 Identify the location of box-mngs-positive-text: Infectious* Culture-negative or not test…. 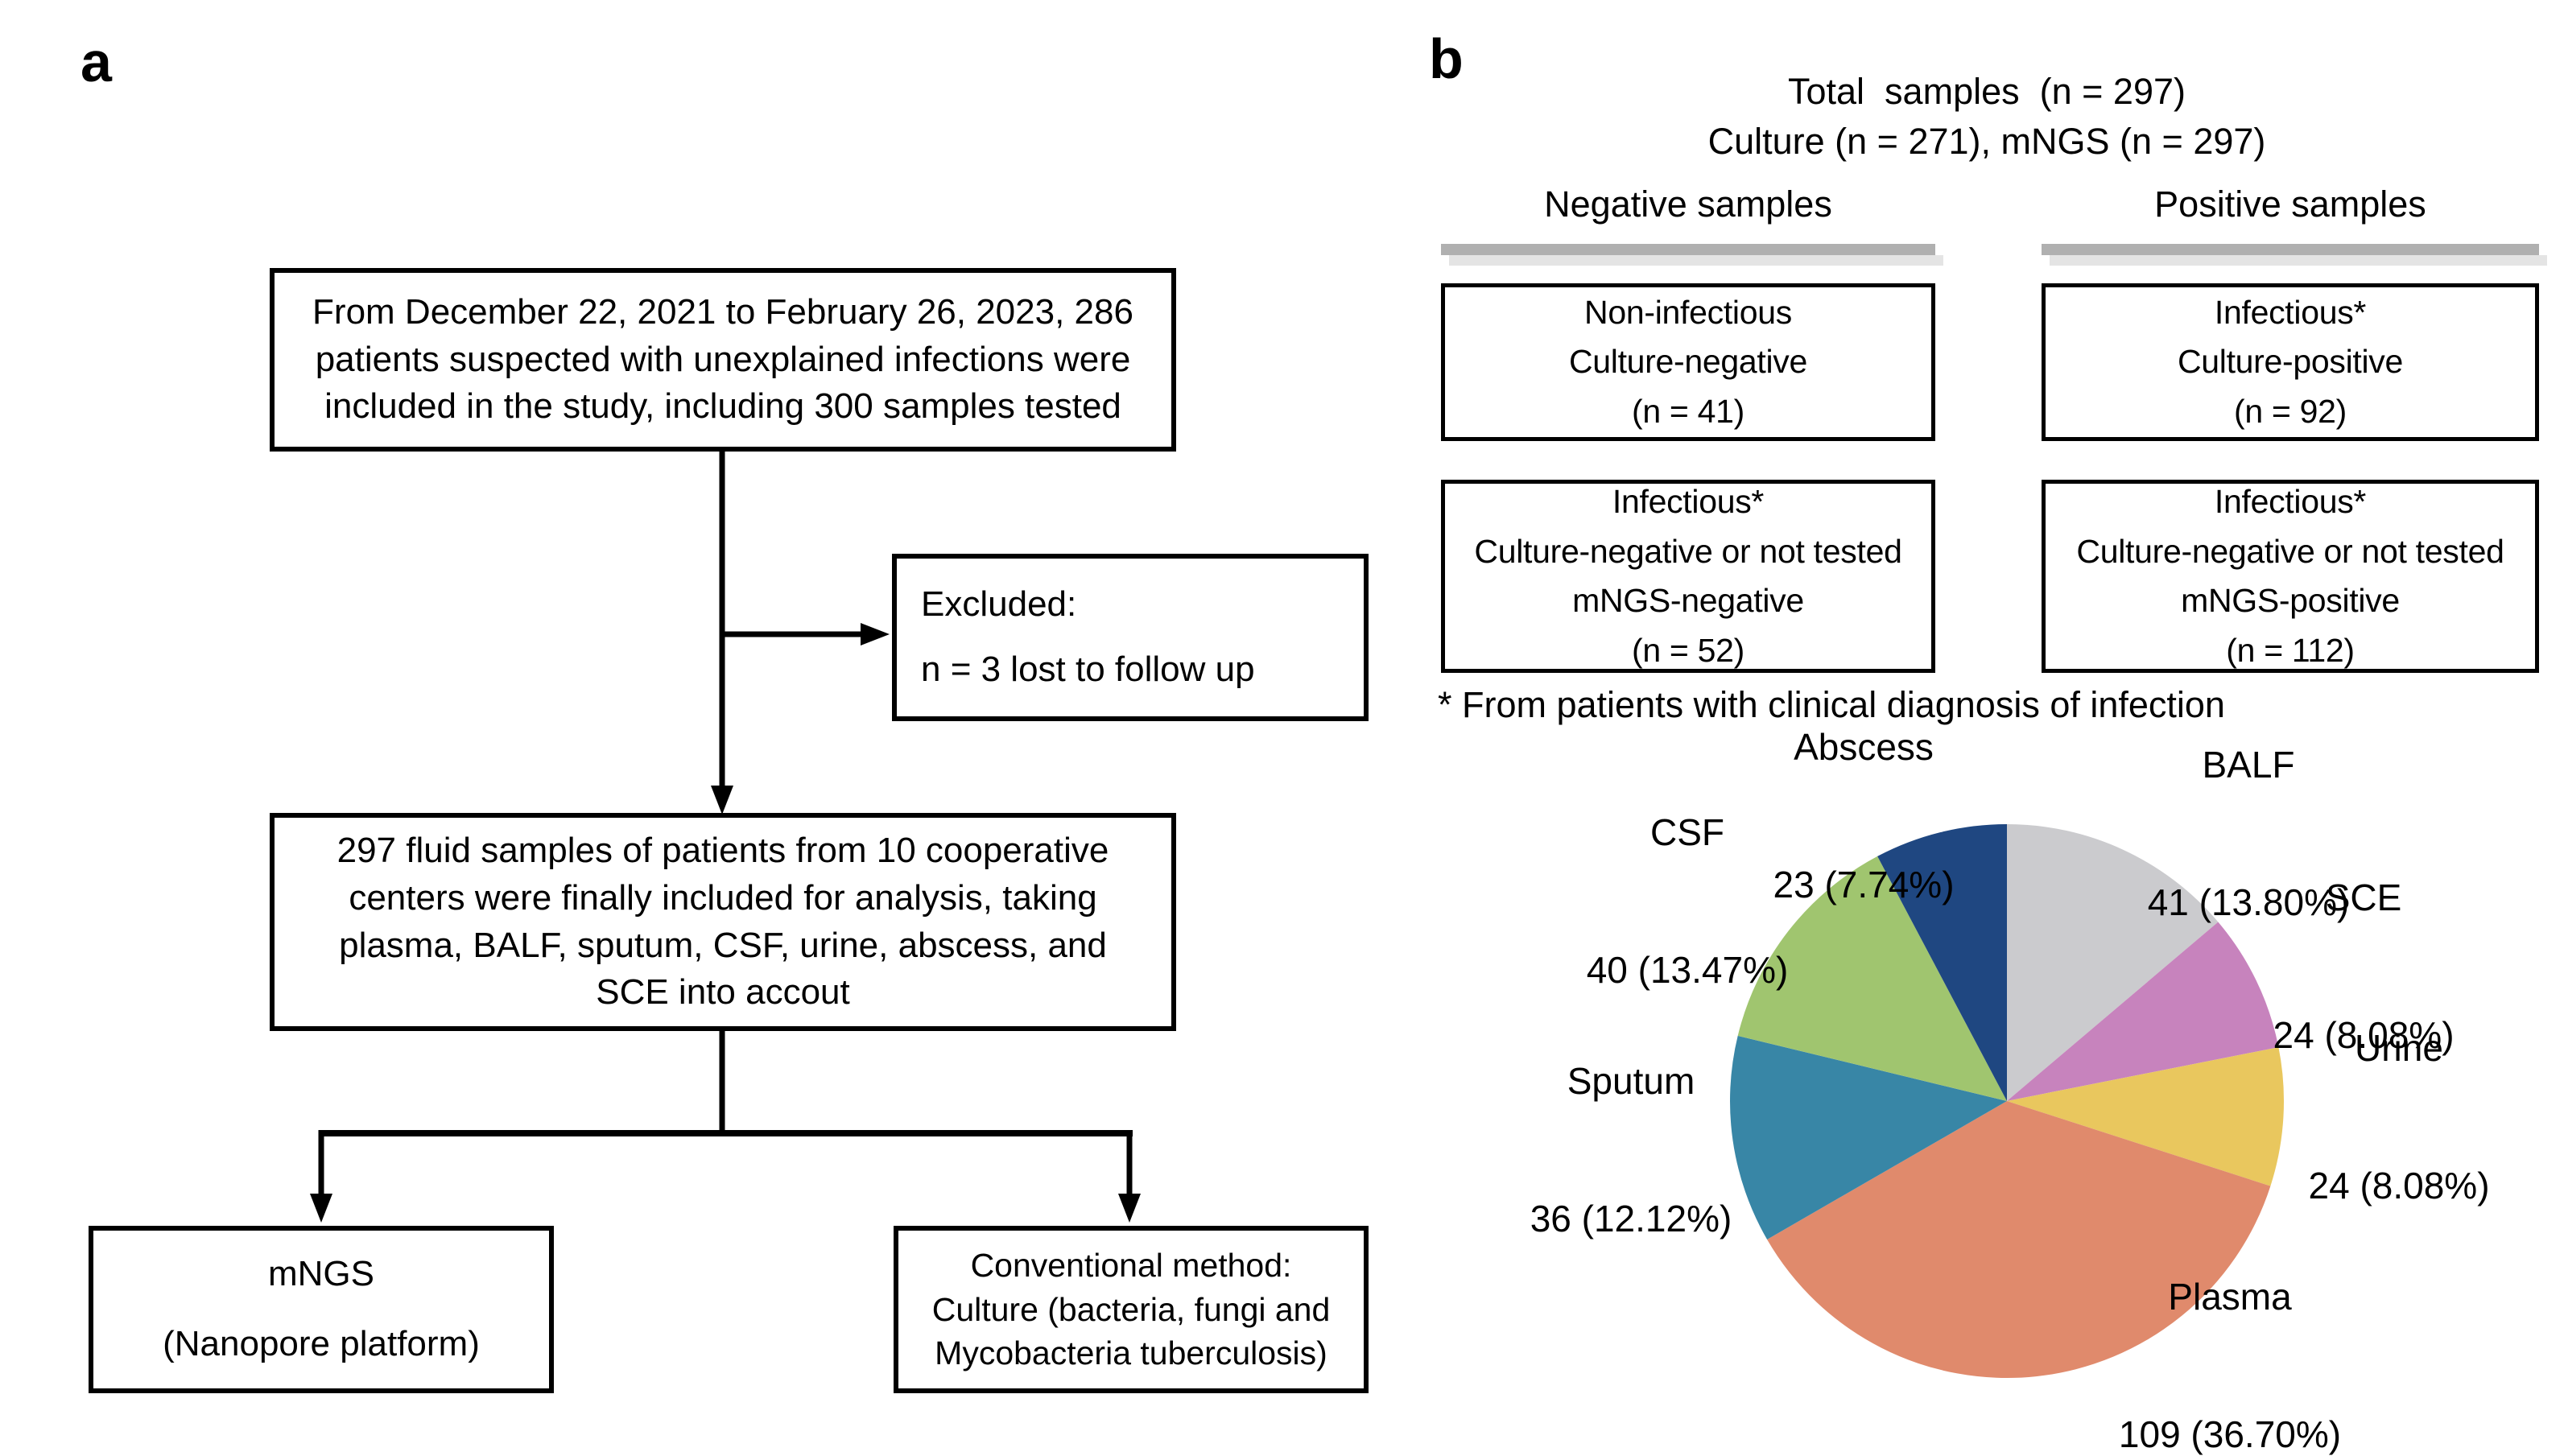
(2290, 576).